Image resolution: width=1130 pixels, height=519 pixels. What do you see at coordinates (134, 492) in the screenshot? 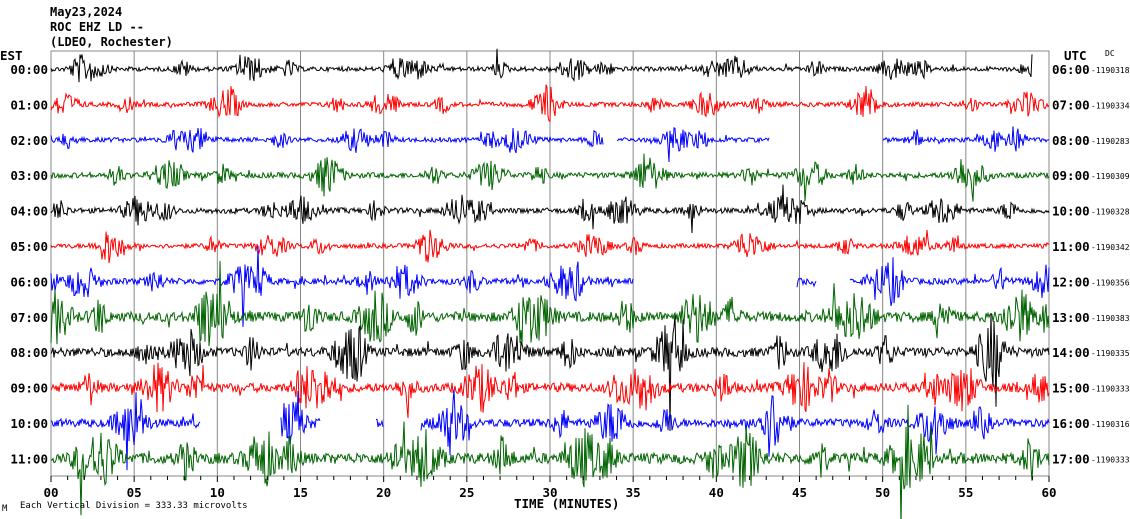
I see `x-tick-label: 05` at bounding box center [134, 492].